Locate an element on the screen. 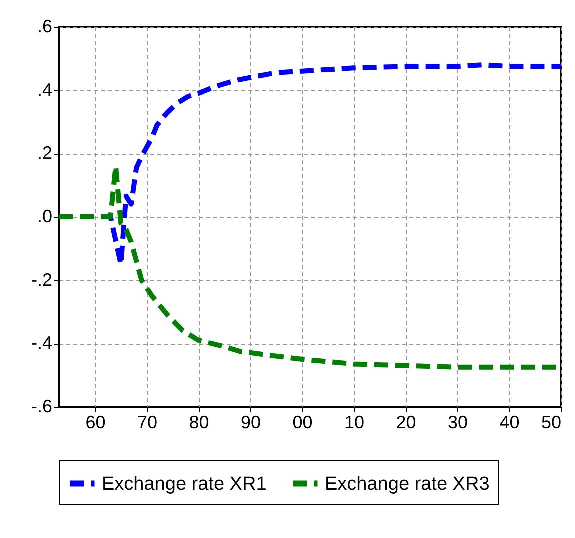 The width and height of the screenshot is (575, 538). legend-label: Exchange rate XR3 is located at coordinates (407, 484).